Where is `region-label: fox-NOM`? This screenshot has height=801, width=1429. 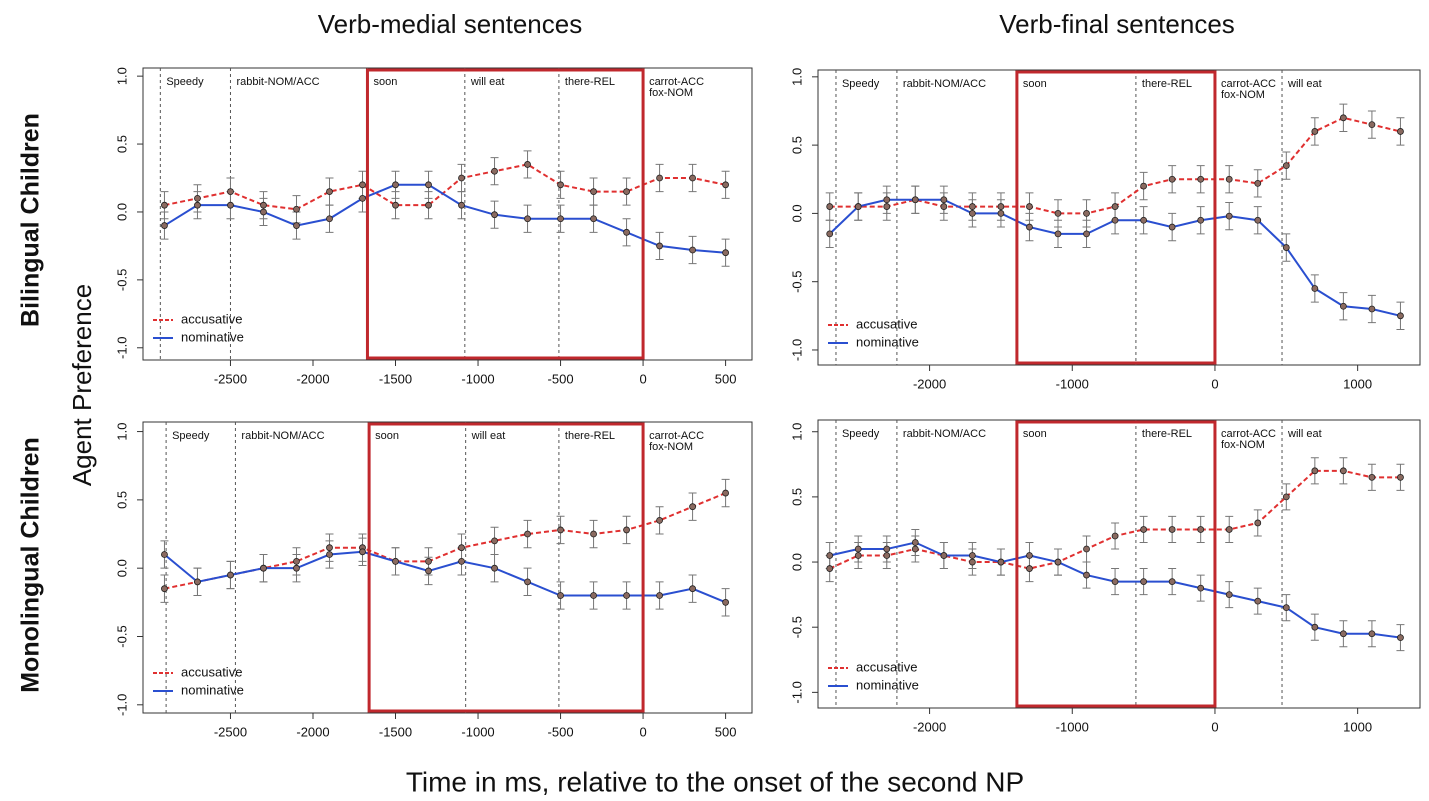
region-label: fox-NOM is located at coordinates (1243, 445).